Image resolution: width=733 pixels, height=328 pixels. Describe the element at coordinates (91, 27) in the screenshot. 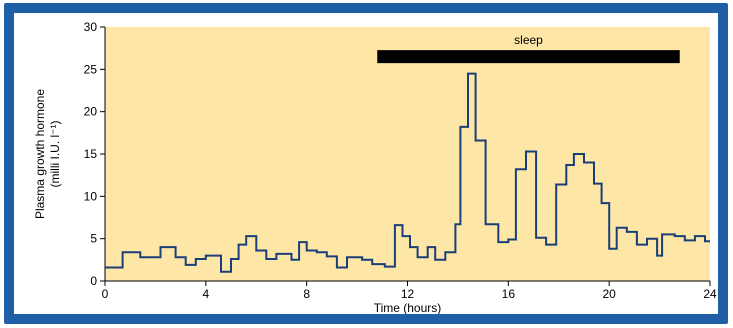

I see `y-tick-label: 30` at that location.